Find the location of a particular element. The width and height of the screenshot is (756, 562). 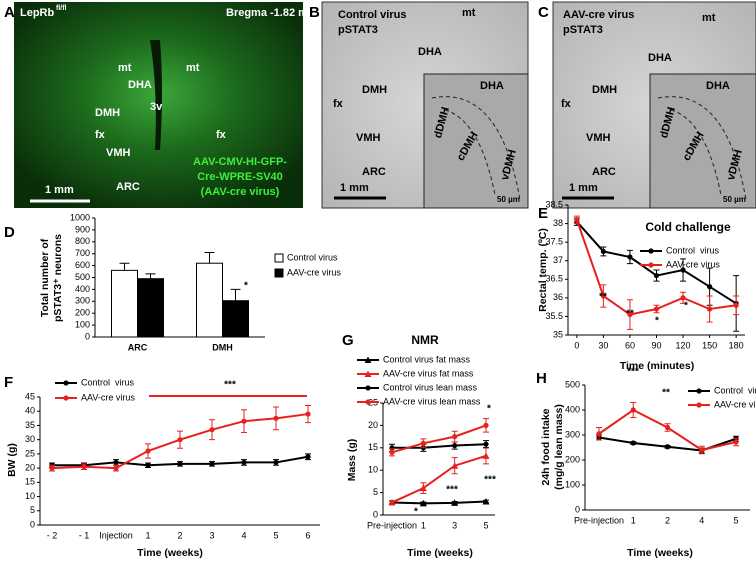

y-tick-label: 200 is located at coordinates (82, 313).